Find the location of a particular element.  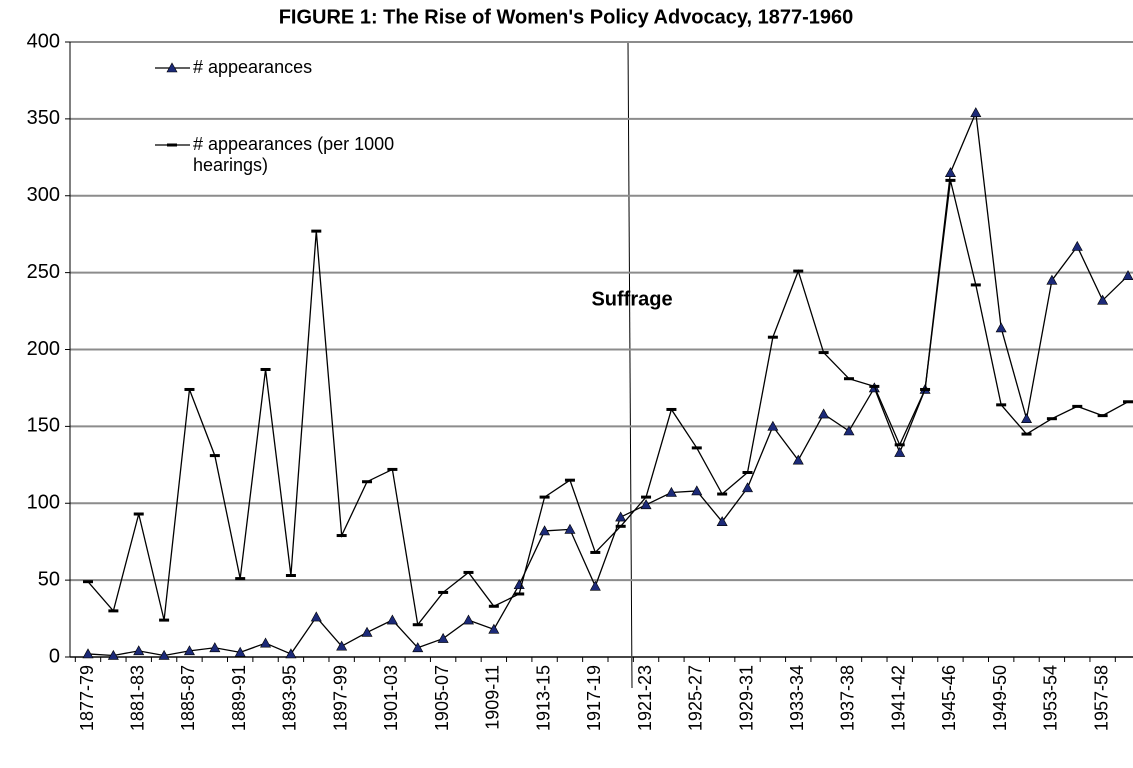

y-tick-label: 350 is located at coordinates (43, 118).